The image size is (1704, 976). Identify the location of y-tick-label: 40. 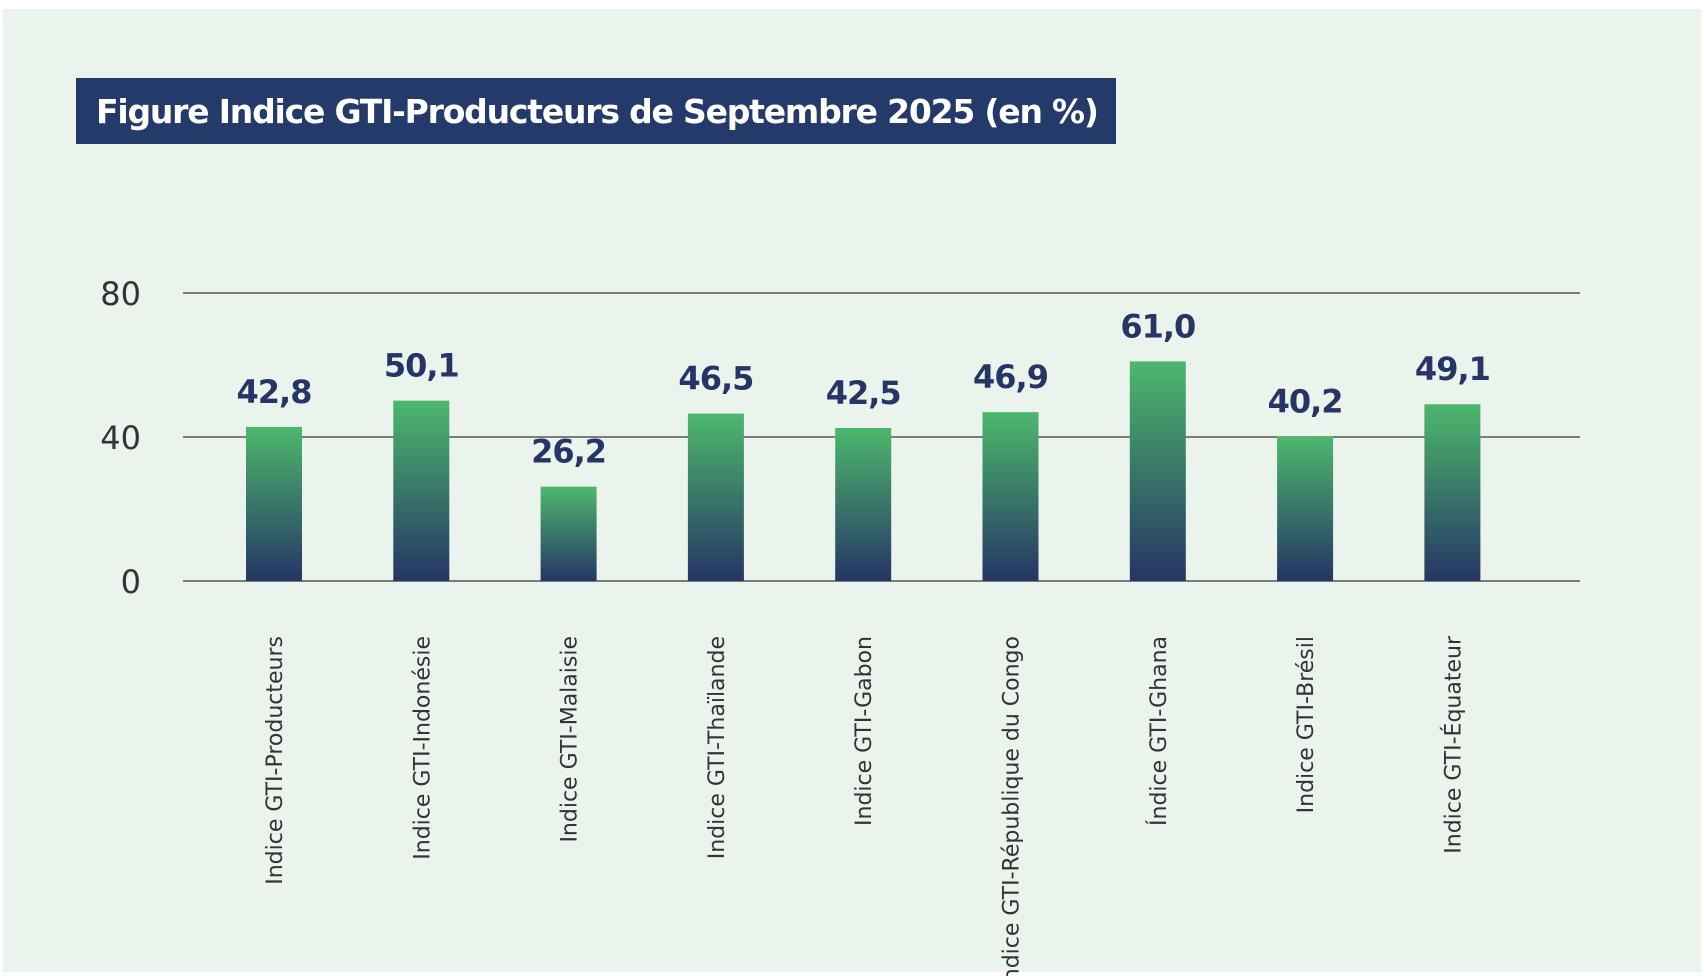
(120, 438).